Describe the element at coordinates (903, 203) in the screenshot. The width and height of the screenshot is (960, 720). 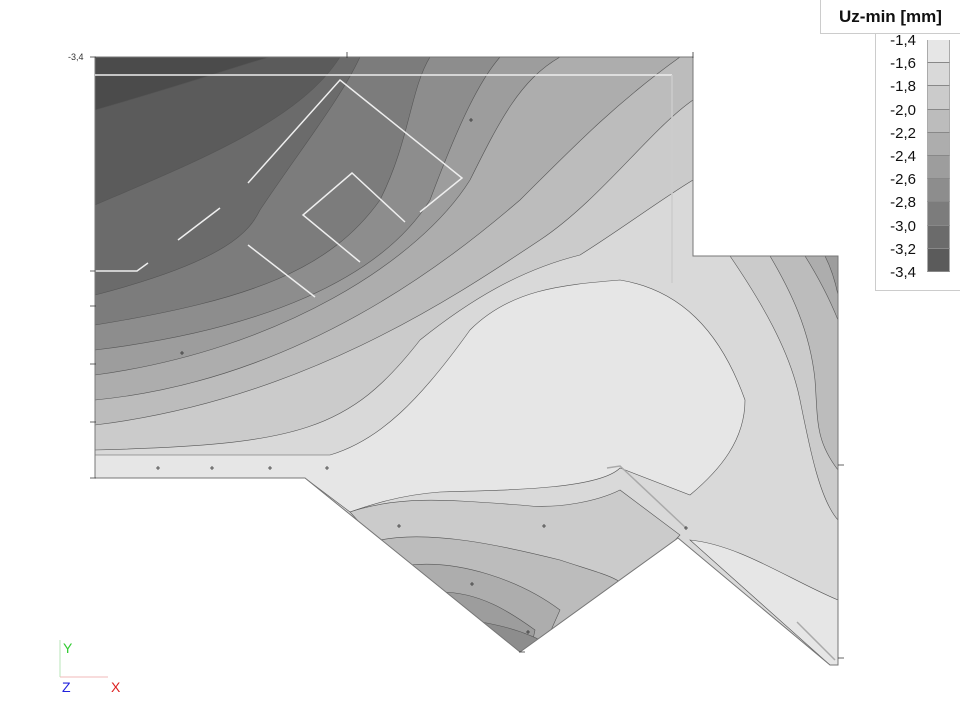
I see `legend-level-label: -2,8` at that location.